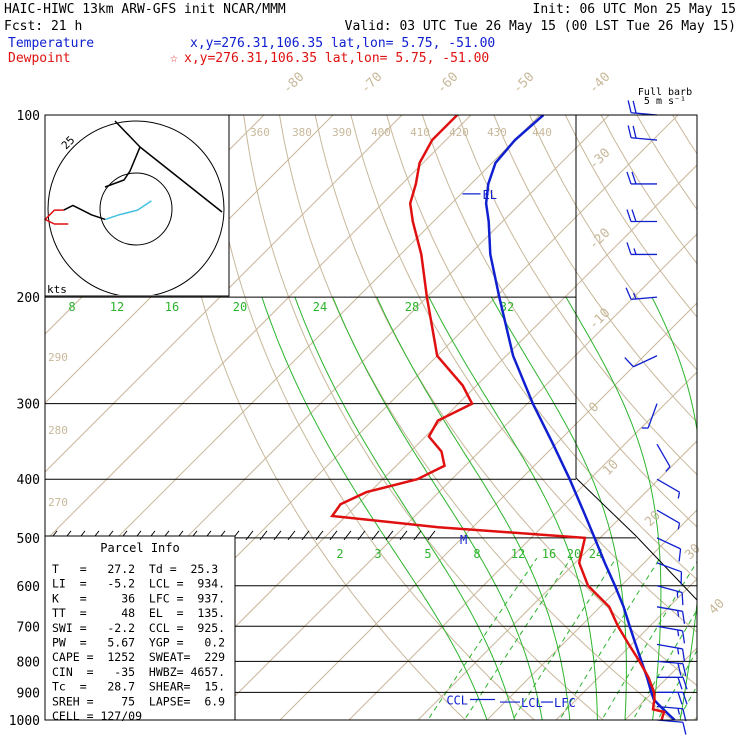 Image resolution: width=740 pixels, height=740 pixels. What do you see at coordinates (342, 43) in the screenshot?
I see `temperature-location: x,y=276.31,106.35 lat,lon= 5.75, -51.00` at bounding box center [342, 43].